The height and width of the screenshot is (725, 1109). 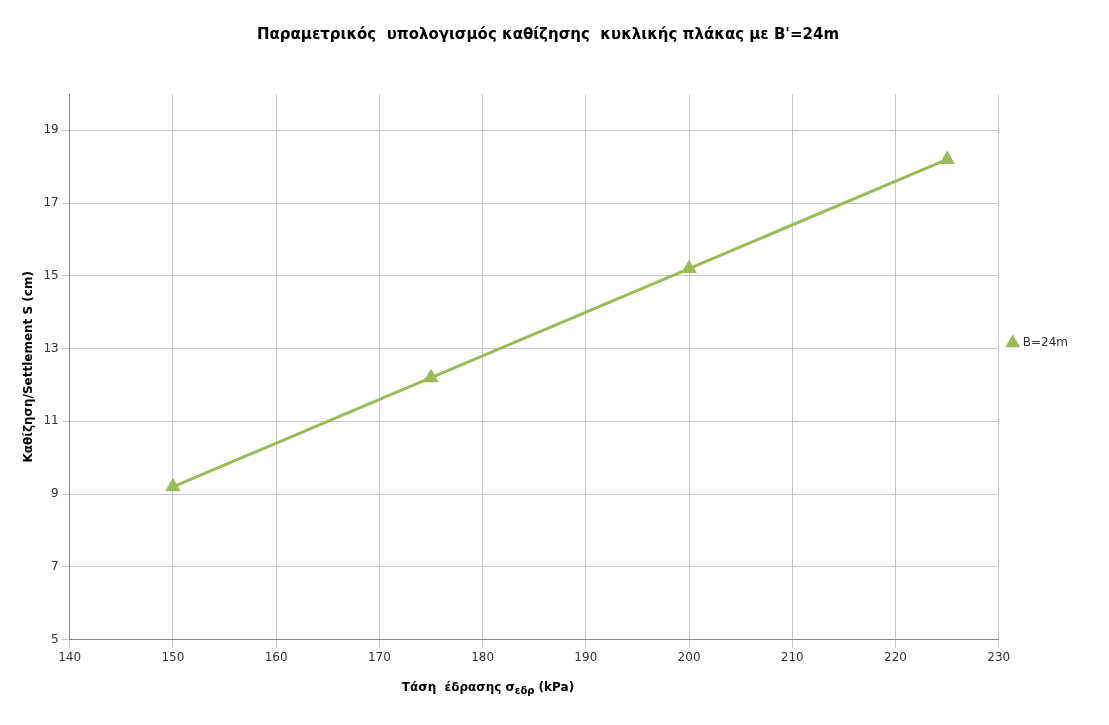 I want to click on x-tick-label: 190, so click(x=586, y=656).